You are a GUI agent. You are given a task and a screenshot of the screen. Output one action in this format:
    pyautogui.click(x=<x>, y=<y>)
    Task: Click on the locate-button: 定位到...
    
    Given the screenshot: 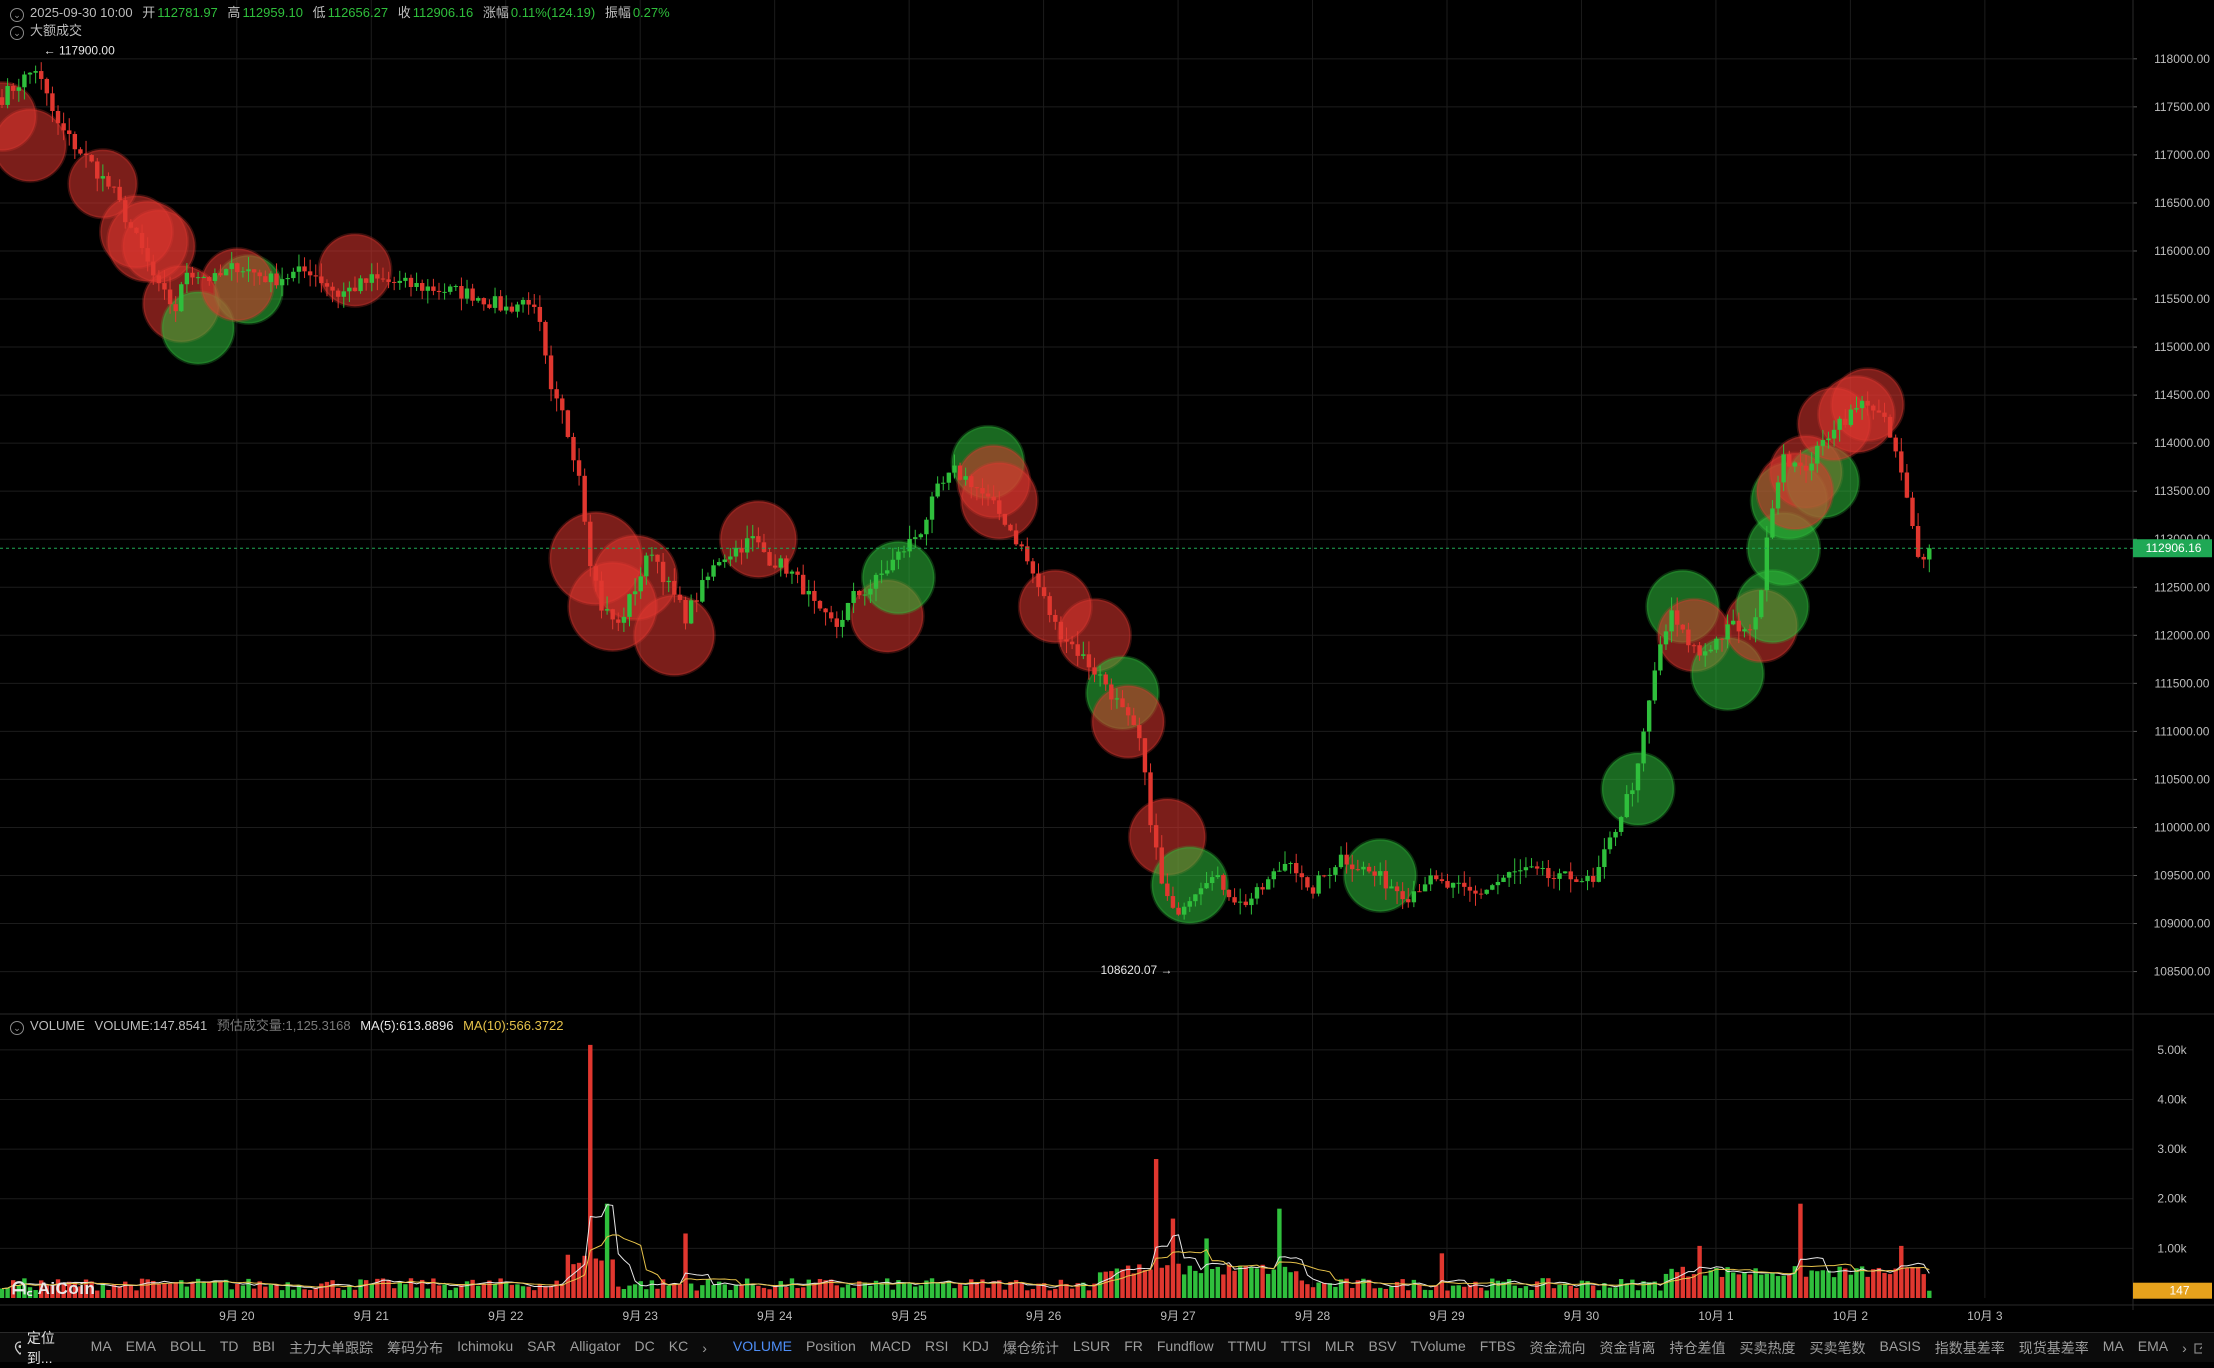 What is the action you would take?
    pyautogui.click(x=36, y=1348)
    